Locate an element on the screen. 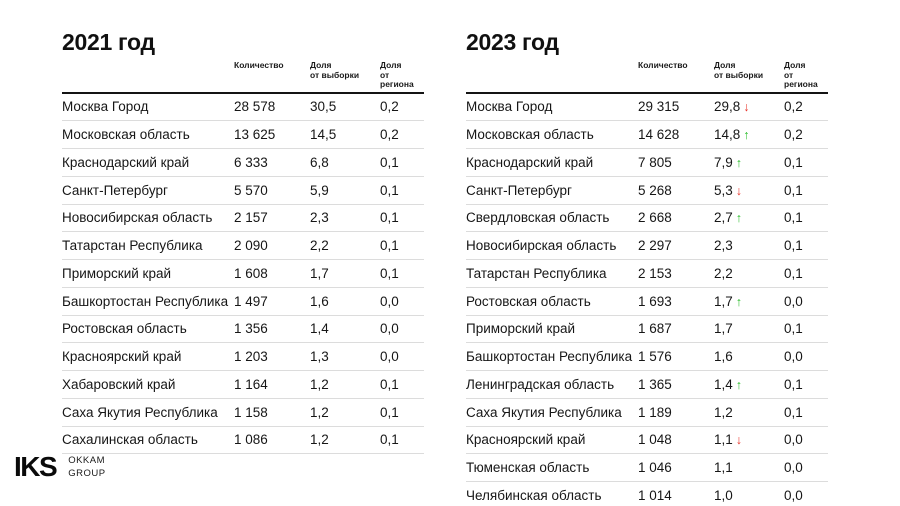  region-name: Санкт-Петербург is located at coordinates (519, 190).